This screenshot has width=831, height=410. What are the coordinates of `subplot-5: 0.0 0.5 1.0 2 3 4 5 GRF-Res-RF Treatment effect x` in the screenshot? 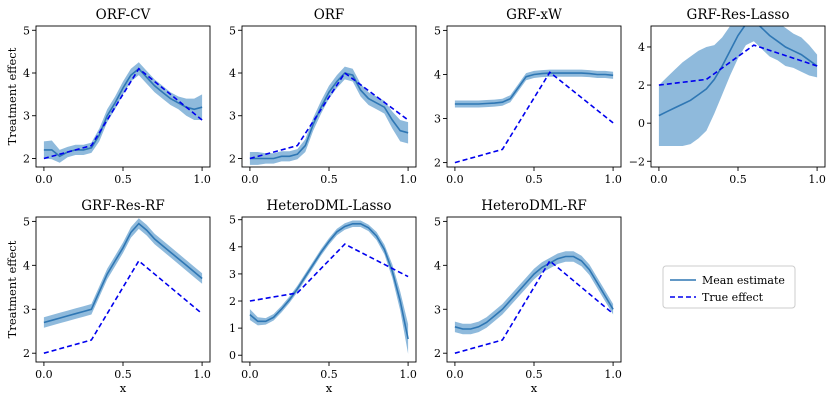 It's located at (108, 296).